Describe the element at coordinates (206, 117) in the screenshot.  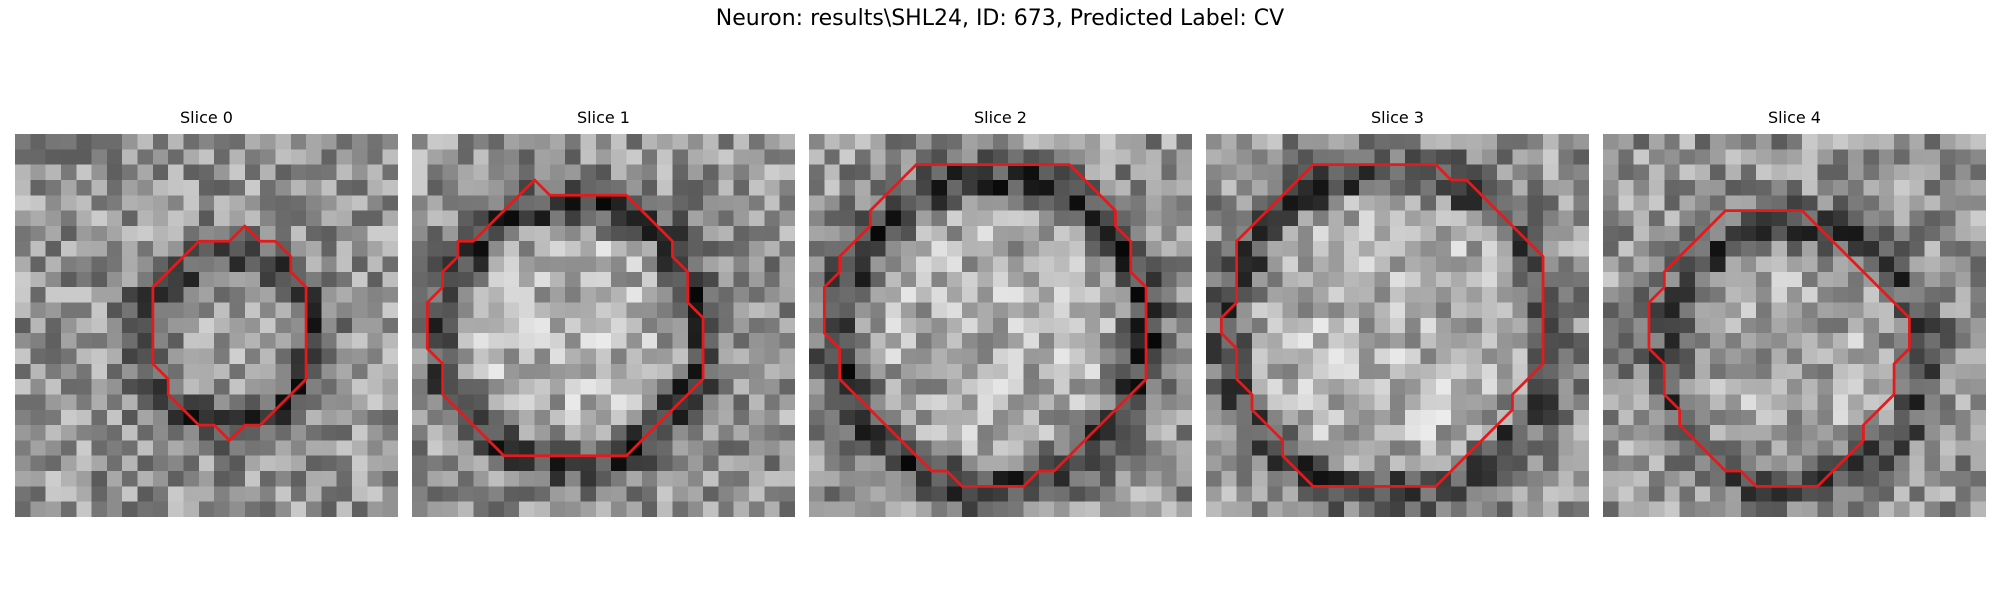
I see `slice-title: Slice 0` at that location.